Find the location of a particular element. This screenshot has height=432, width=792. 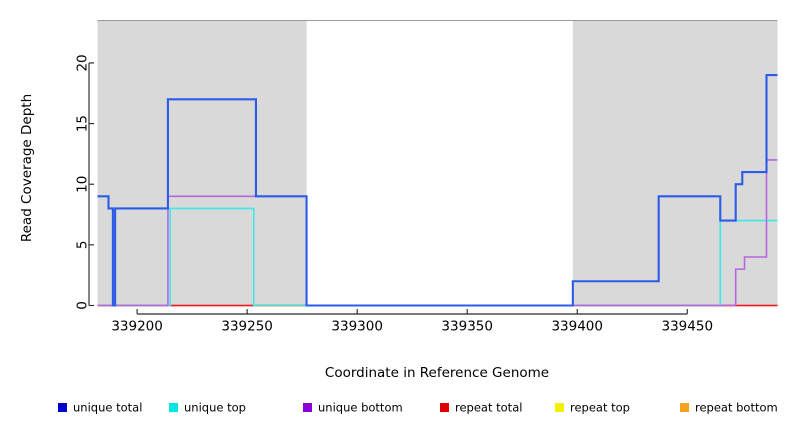

legend-swatch-repeat-bottom is located at coordinates (684, 407).